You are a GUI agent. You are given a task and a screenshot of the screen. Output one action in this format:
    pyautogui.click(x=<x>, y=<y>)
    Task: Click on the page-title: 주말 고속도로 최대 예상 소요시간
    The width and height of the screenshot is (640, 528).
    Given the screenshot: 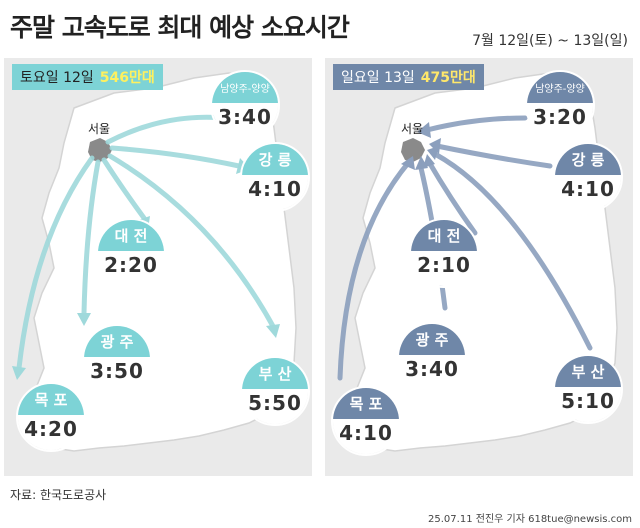 What is the action you would take?
    pyautogui.click(x=180, y=27)
    